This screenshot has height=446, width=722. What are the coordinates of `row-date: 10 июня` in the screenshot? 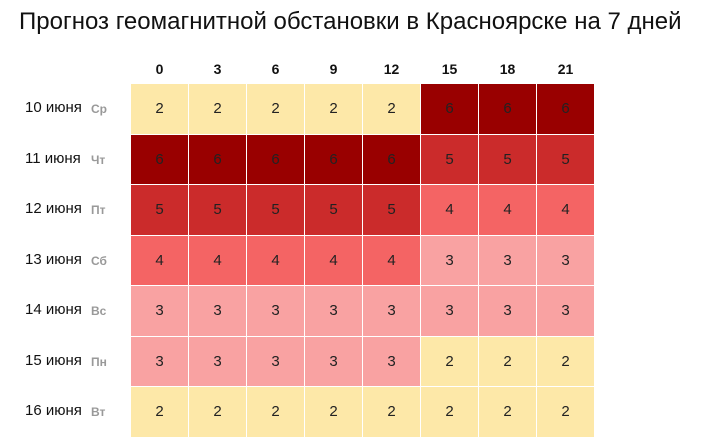 It's located at (53, 107).